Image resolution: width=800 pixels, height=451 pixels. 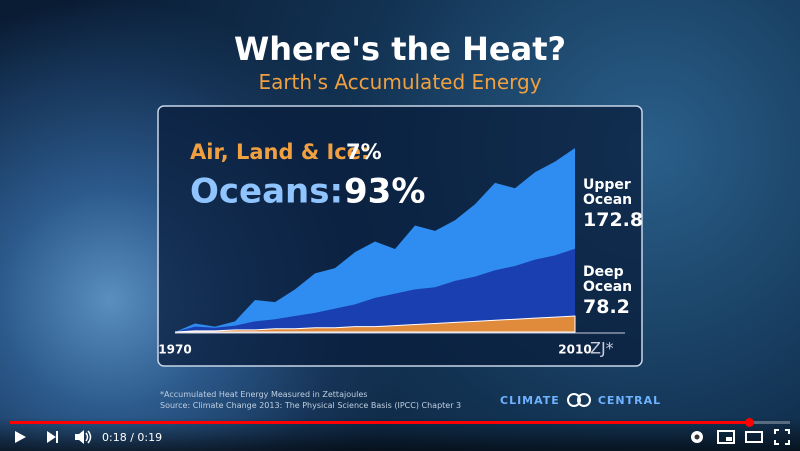 I want to click on x-tick-label: 2010, so click(x=574, y=350).